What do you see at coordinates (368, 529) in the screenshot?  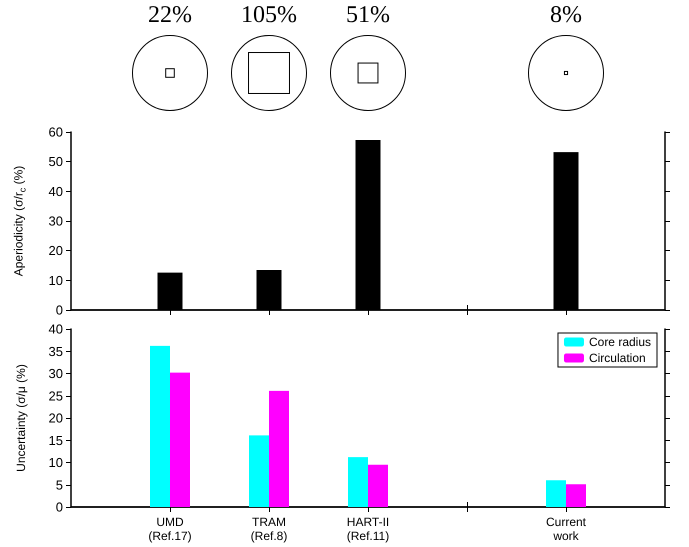 I see `x-tick-label: HART-II (Ref.11)` at bounding box center [368, 529].